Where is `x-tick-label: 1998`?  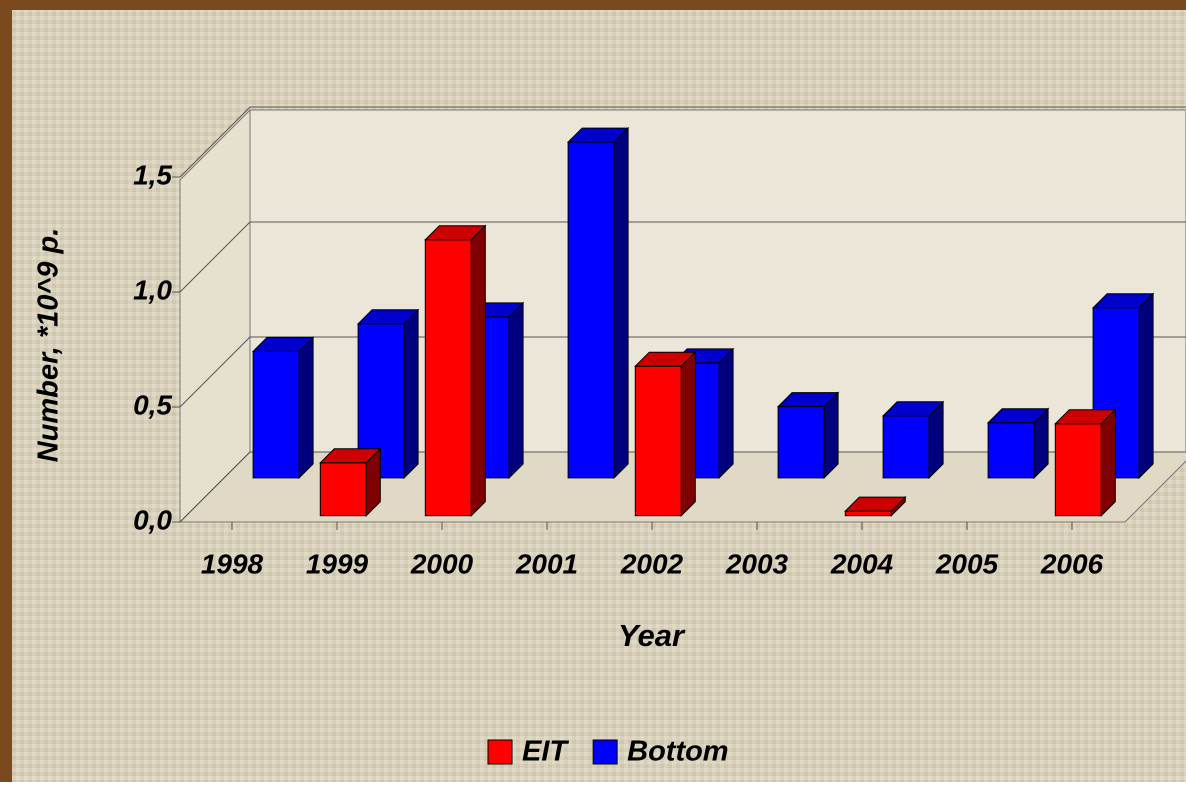 x-tick-label: 1998 is located at coordinates (232, 563).